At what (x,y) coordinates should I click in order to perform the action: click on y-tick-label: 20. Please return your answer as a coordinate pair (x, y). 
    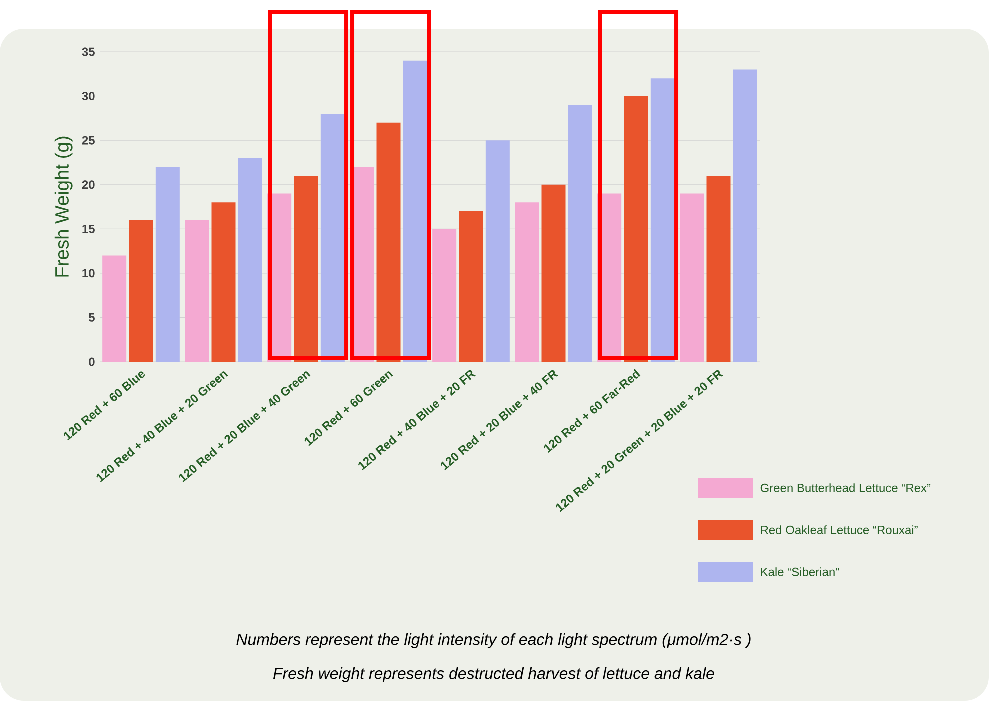
    Looking at the image, I should click on (88, 185).